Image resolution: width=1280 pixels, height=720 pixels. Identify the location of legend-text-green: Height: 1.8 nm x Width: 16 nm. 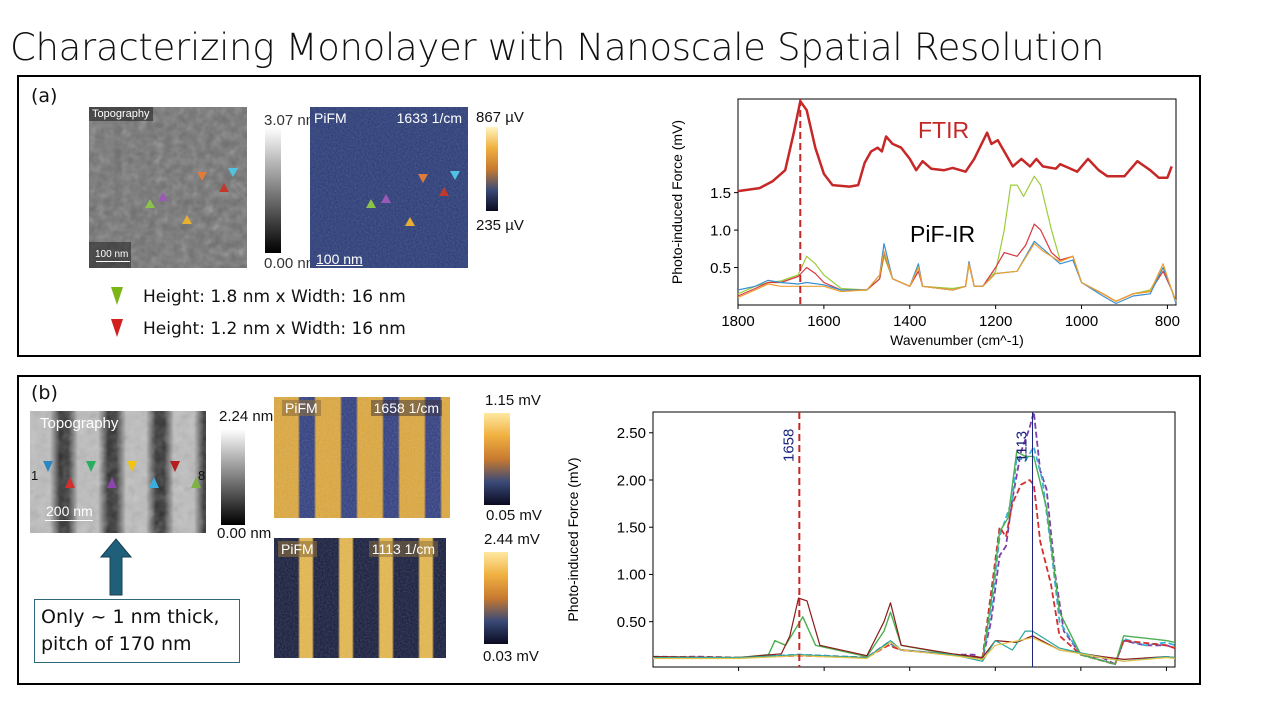
(274, 297).